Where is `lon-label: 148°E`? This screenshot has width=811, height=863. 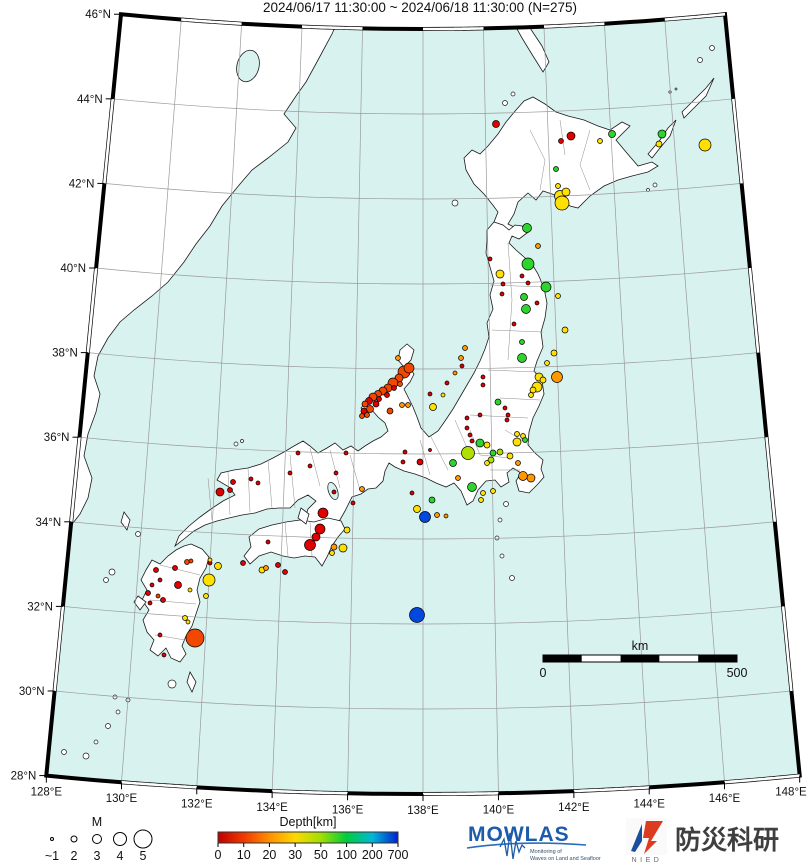 lon-label: 148°E is located at coordinates (791, 793).